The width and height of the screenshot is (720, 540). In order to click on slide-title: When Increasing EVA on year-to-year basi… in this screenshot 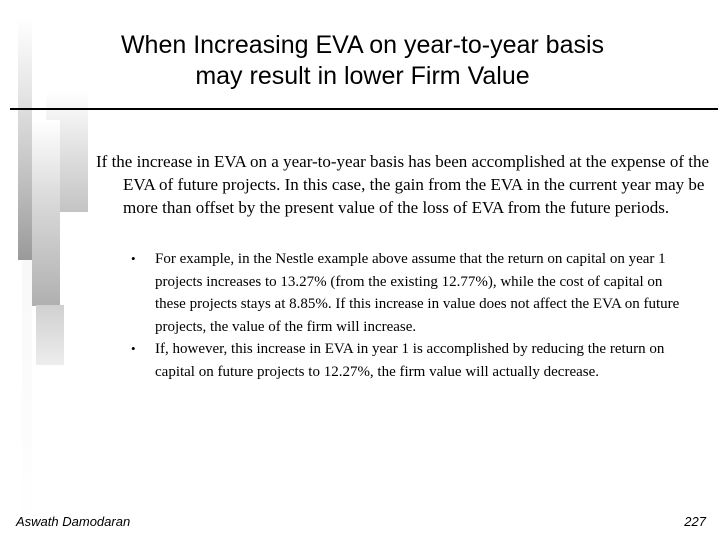, I will do `click(362, 61)`.